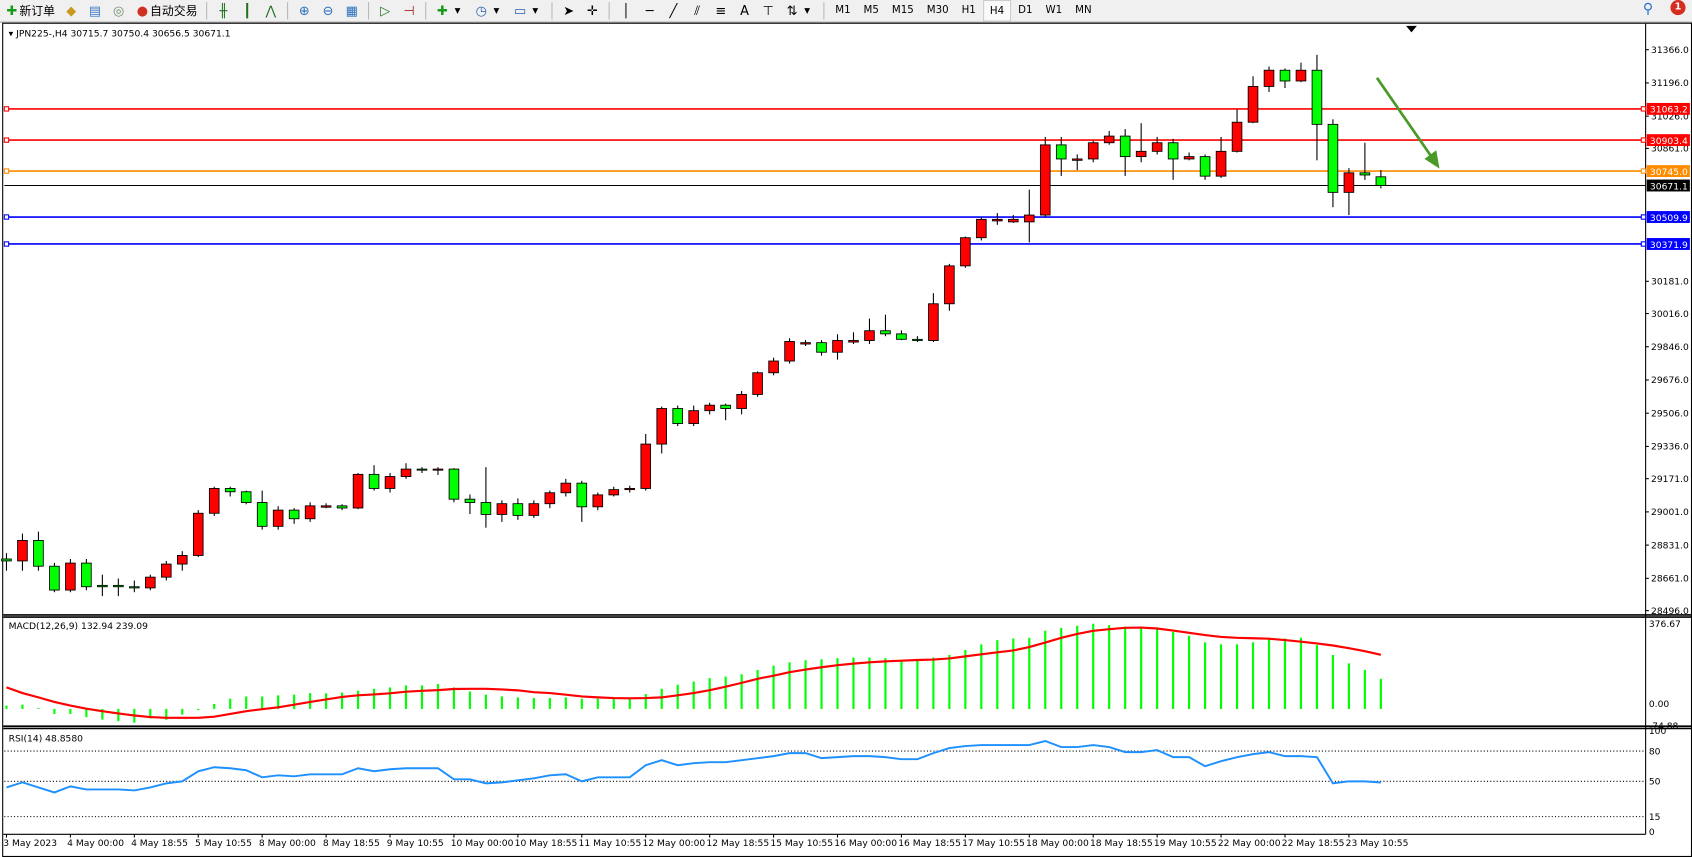 The height and width of the screenshot is (857, 1692). Describe the element at coordinates (1411, 29) in the screenshot. I see `chart-shift-marker-icon` at that location.